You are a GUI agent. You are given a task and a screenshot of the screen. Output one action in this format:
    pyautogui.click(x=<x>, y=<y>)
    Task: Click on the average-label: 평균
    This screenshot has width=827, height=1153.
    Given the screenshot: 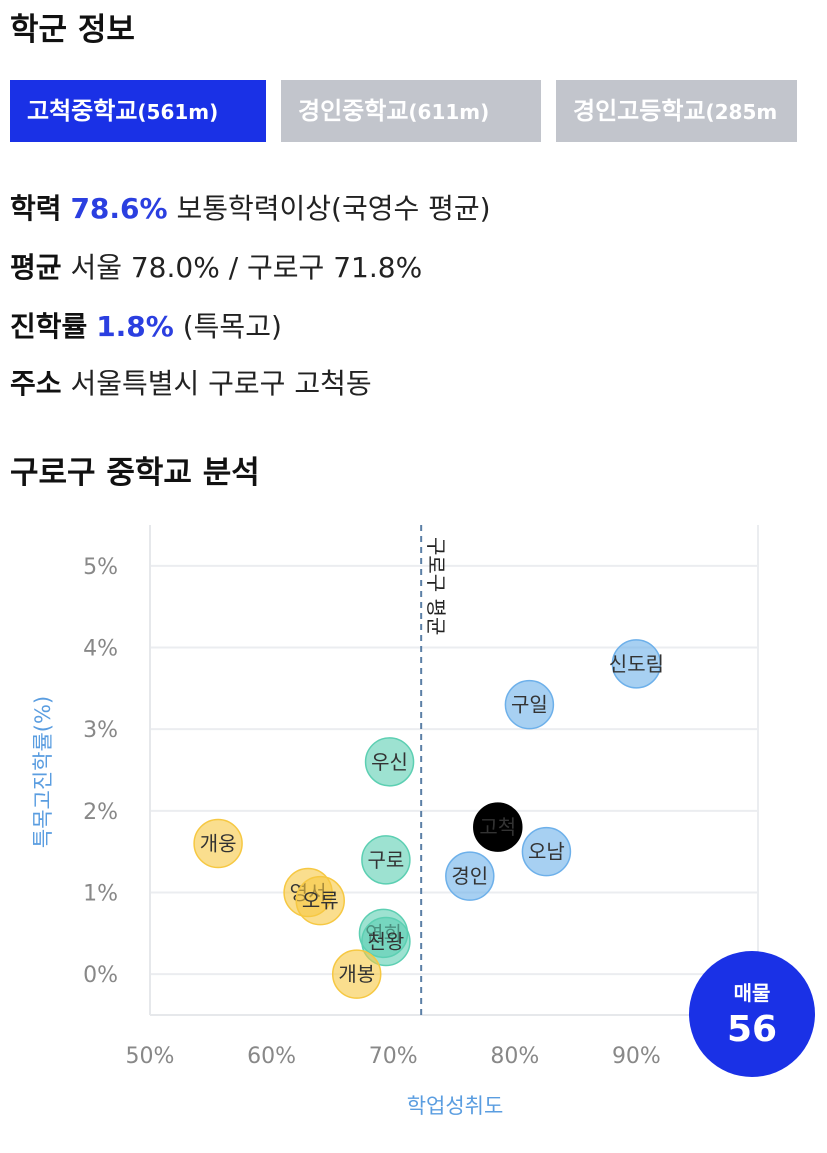 What is the action you would take?
    pyautogui.click(x=36, y=267)
    